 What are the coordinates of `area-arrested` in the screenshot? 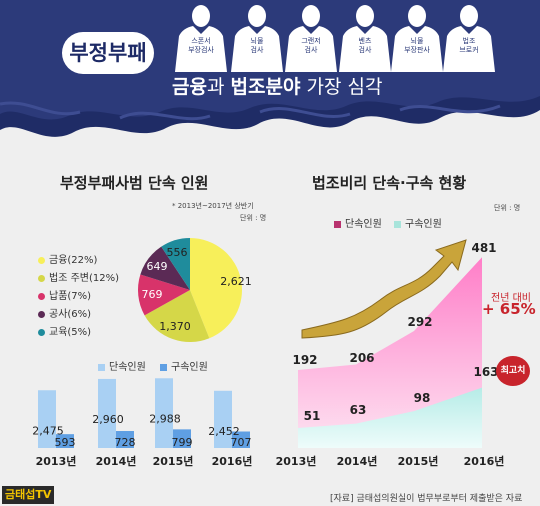 It's located at (390, 417).